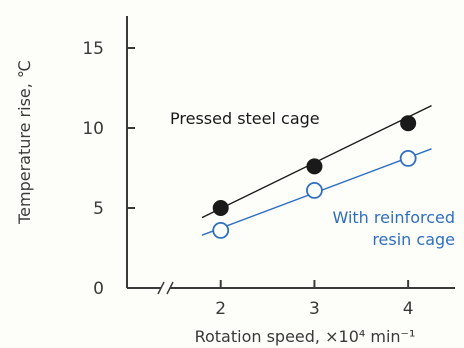 This screenshot has width=464, height=348. What do you see at coordinates (314, 309) in the screenshot?
I see `x-tick-label: 3` at bounding box center [314, 309].